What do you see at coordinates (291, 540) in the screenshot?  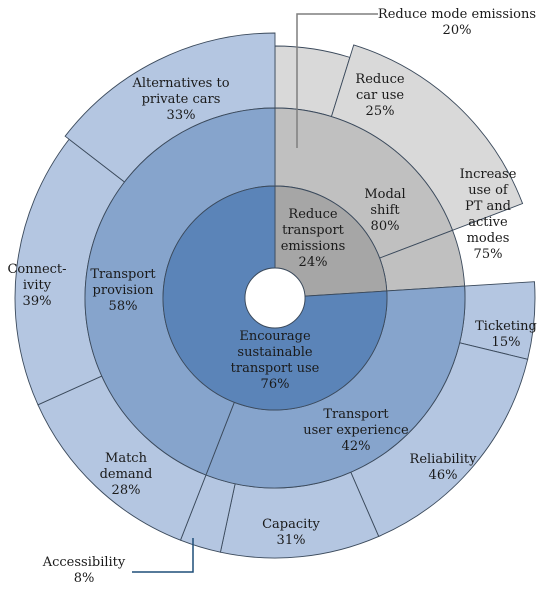 I see `label-line: 31%` at bounding box center [291, 540].